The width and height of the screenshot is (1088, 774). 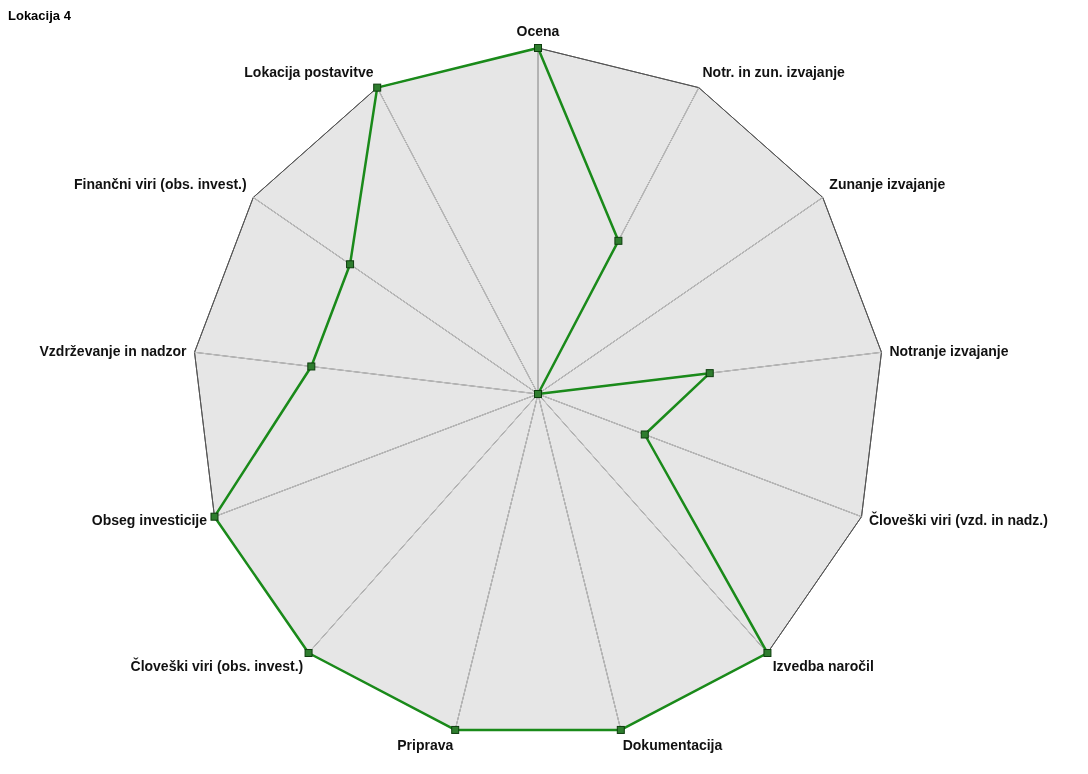 I want to click on spoke-label: Človeški viri (vzd. in nadz.), so click(x=958, y=519).